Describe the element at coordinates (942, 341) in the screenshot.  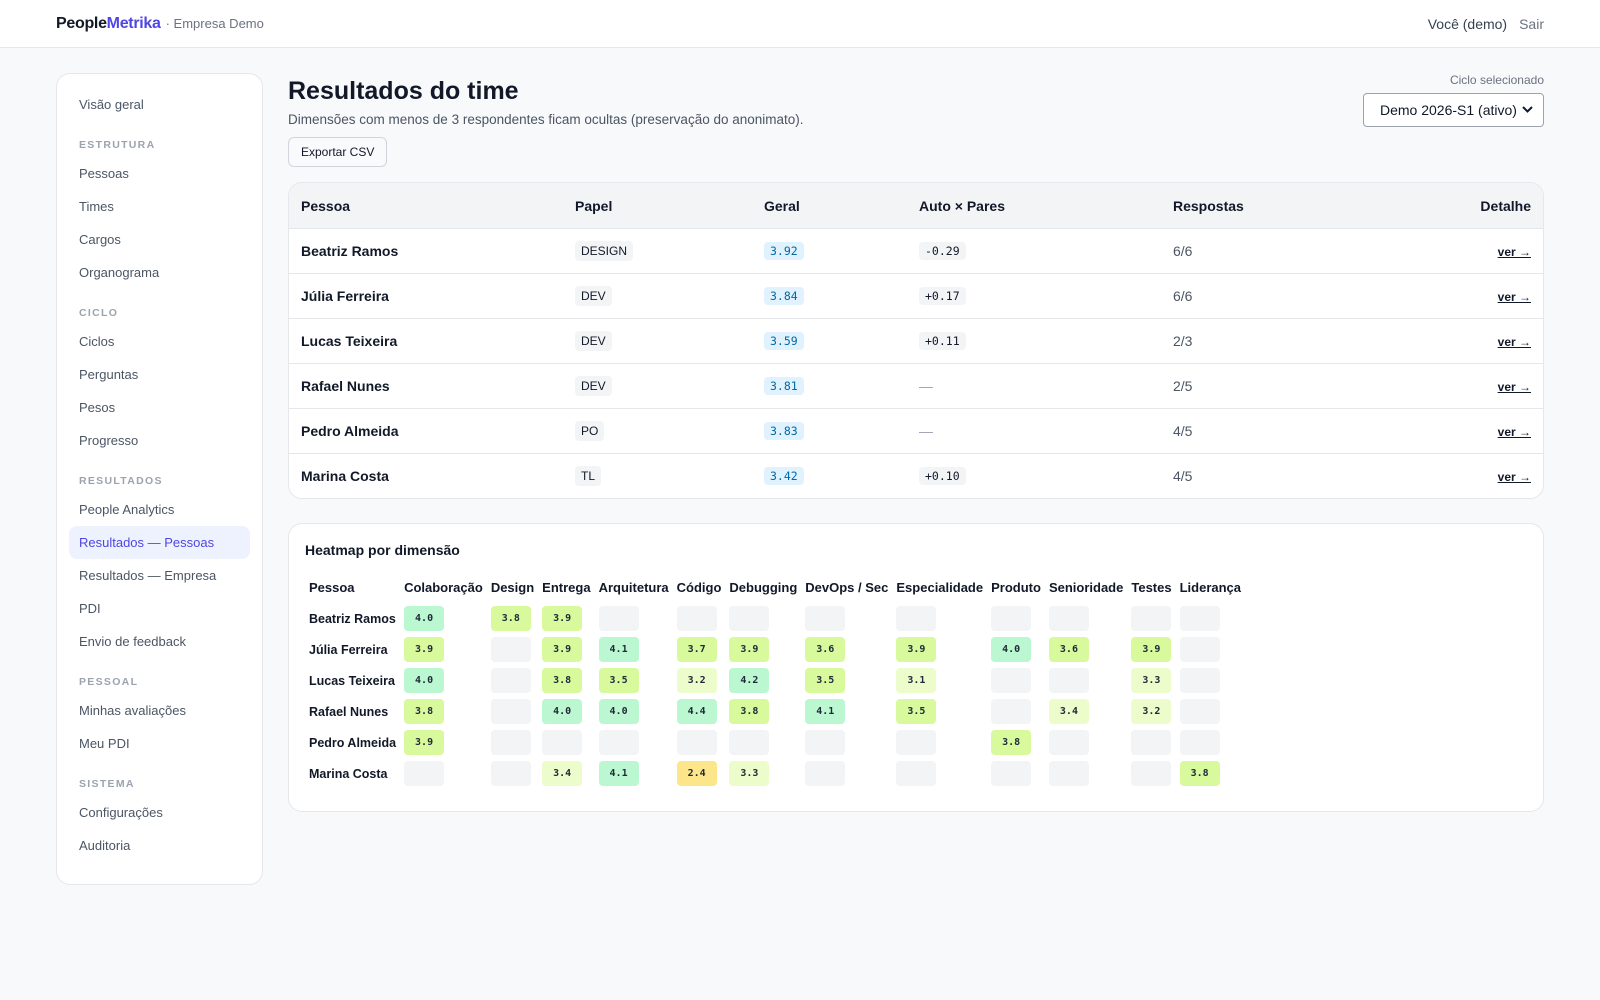
I see `self-vs-peers-value: +0.11` at that location.